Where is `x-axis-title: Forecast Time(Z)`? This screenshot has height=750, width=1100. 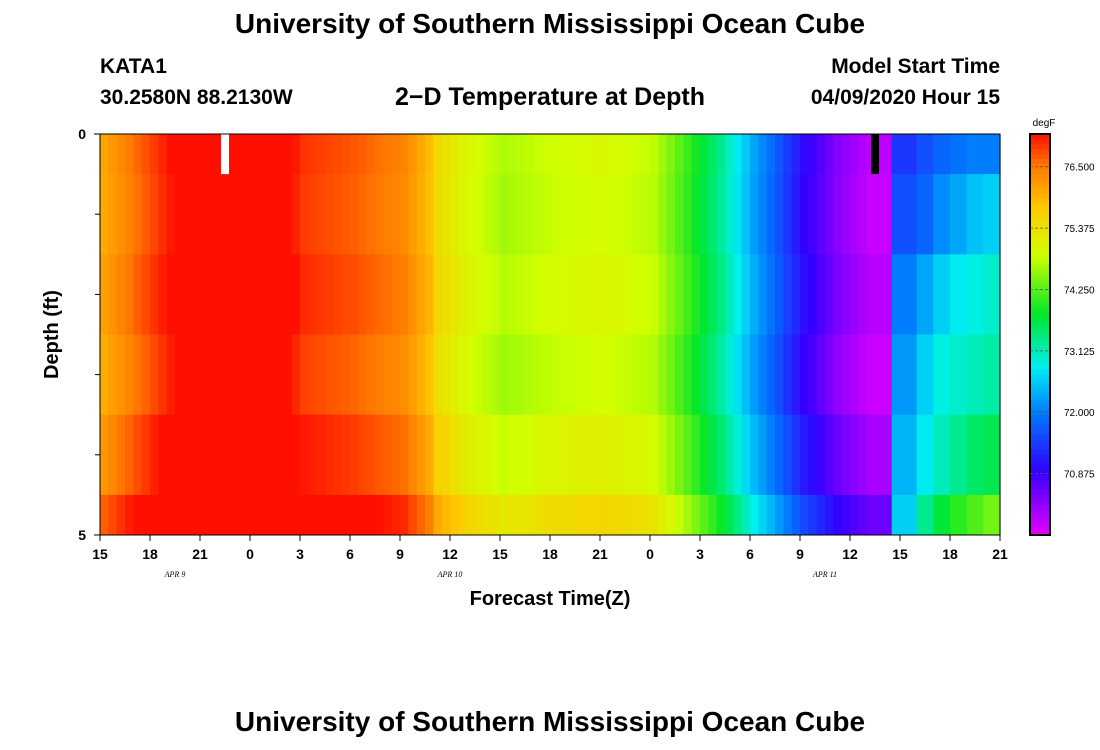
x-axis-title: Forecast Time(Z) is located at coordinates (550, 599).